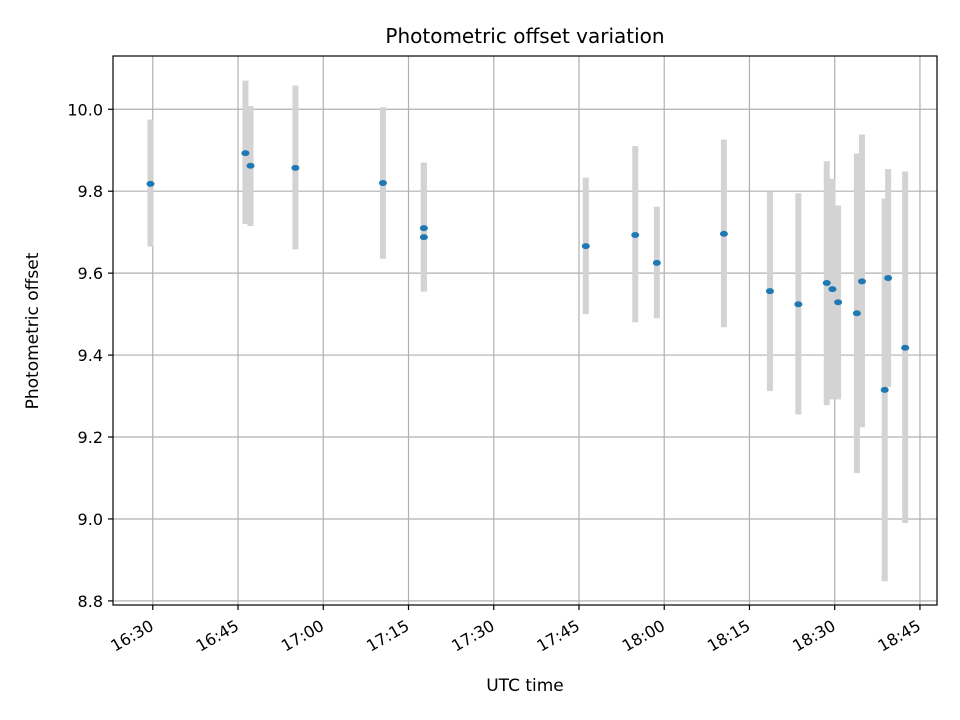 This screenshot has width=960, height=720. I want to click on y-tick-label: 9.6, so click(90, 273).